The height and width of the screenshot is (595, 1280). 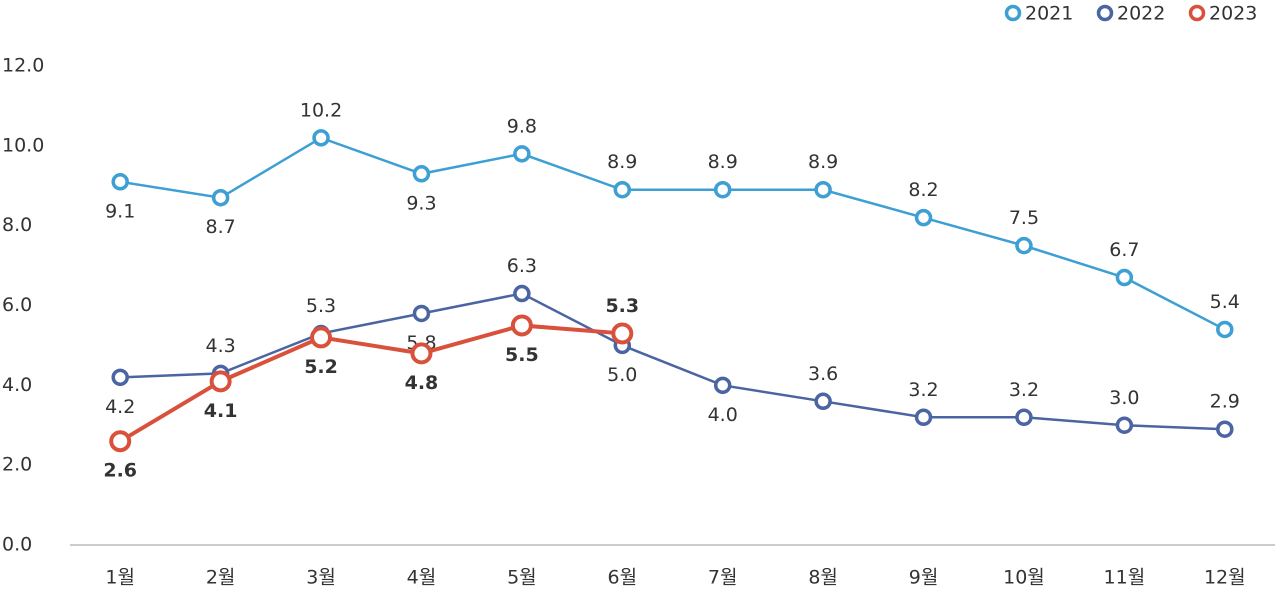 I want to click on x-tick-label: 2월, so click(x=221, y=578).